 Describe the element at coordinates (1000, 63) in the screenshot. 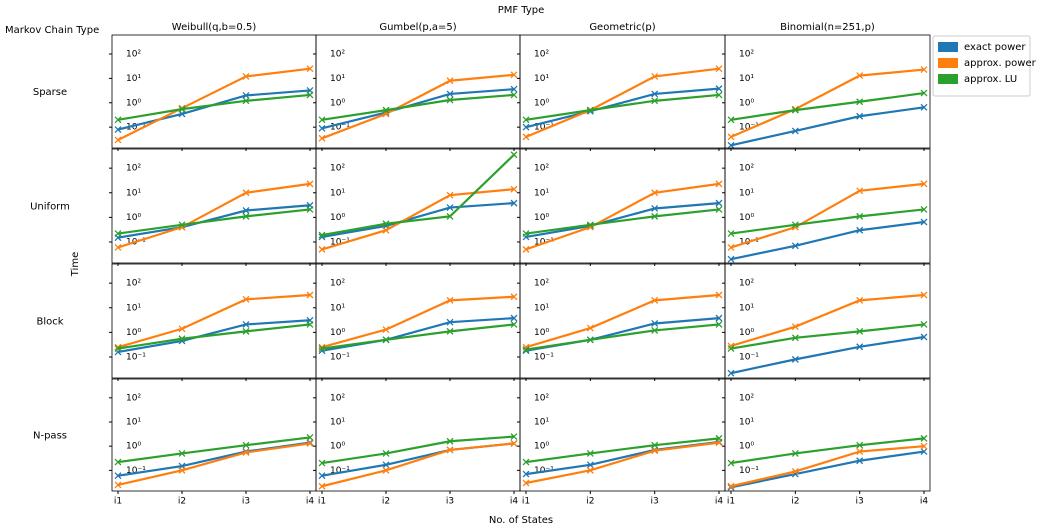

I see `legend-label: approx. power` at that location.